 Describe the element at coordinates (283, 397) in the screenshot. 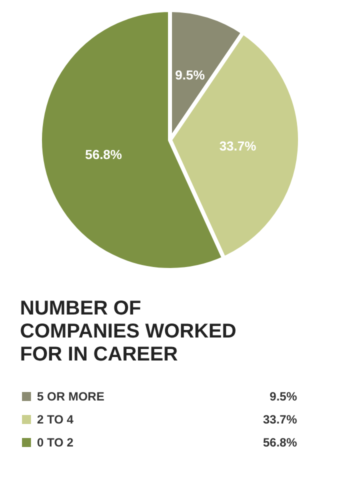

I see `text: 9.5%` at that location.